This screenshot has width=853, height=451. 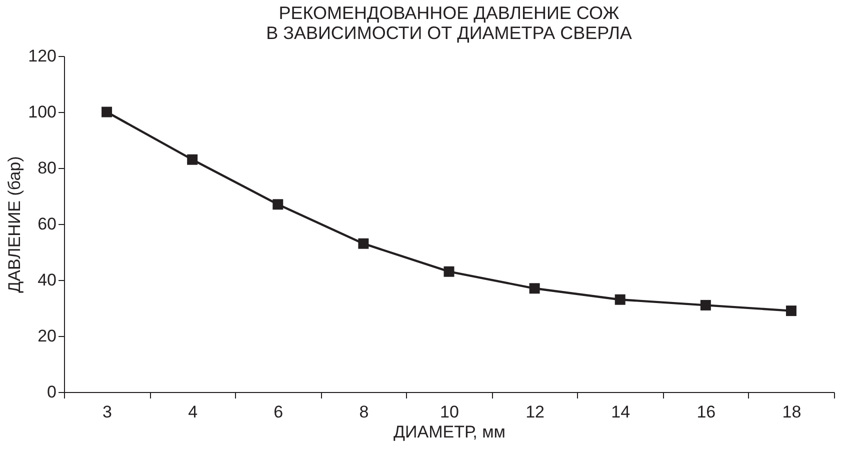 I want to click on text: В ЗАВИСИМОСТИ ОТ ДИАМЕТРА СВЕРЛА, so click(x=449, y=33).